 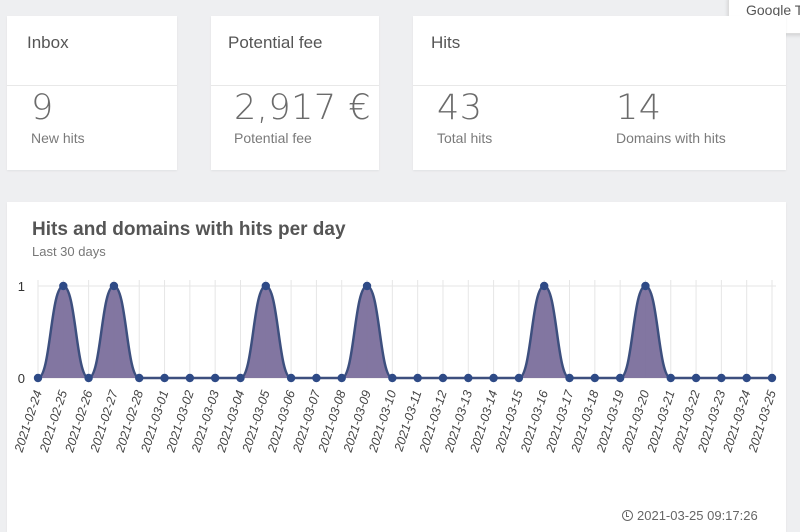 I want to click on potential-fee-metric: 2,917 € Potential fee, so click(x=302, y=117).